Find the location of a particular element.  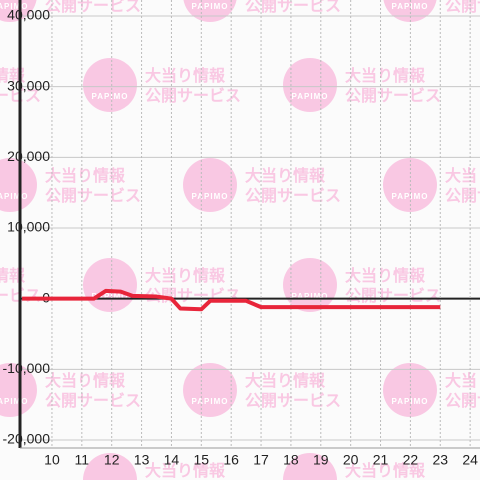

x-tick-label: 20 is located at coordinates (351, 460).